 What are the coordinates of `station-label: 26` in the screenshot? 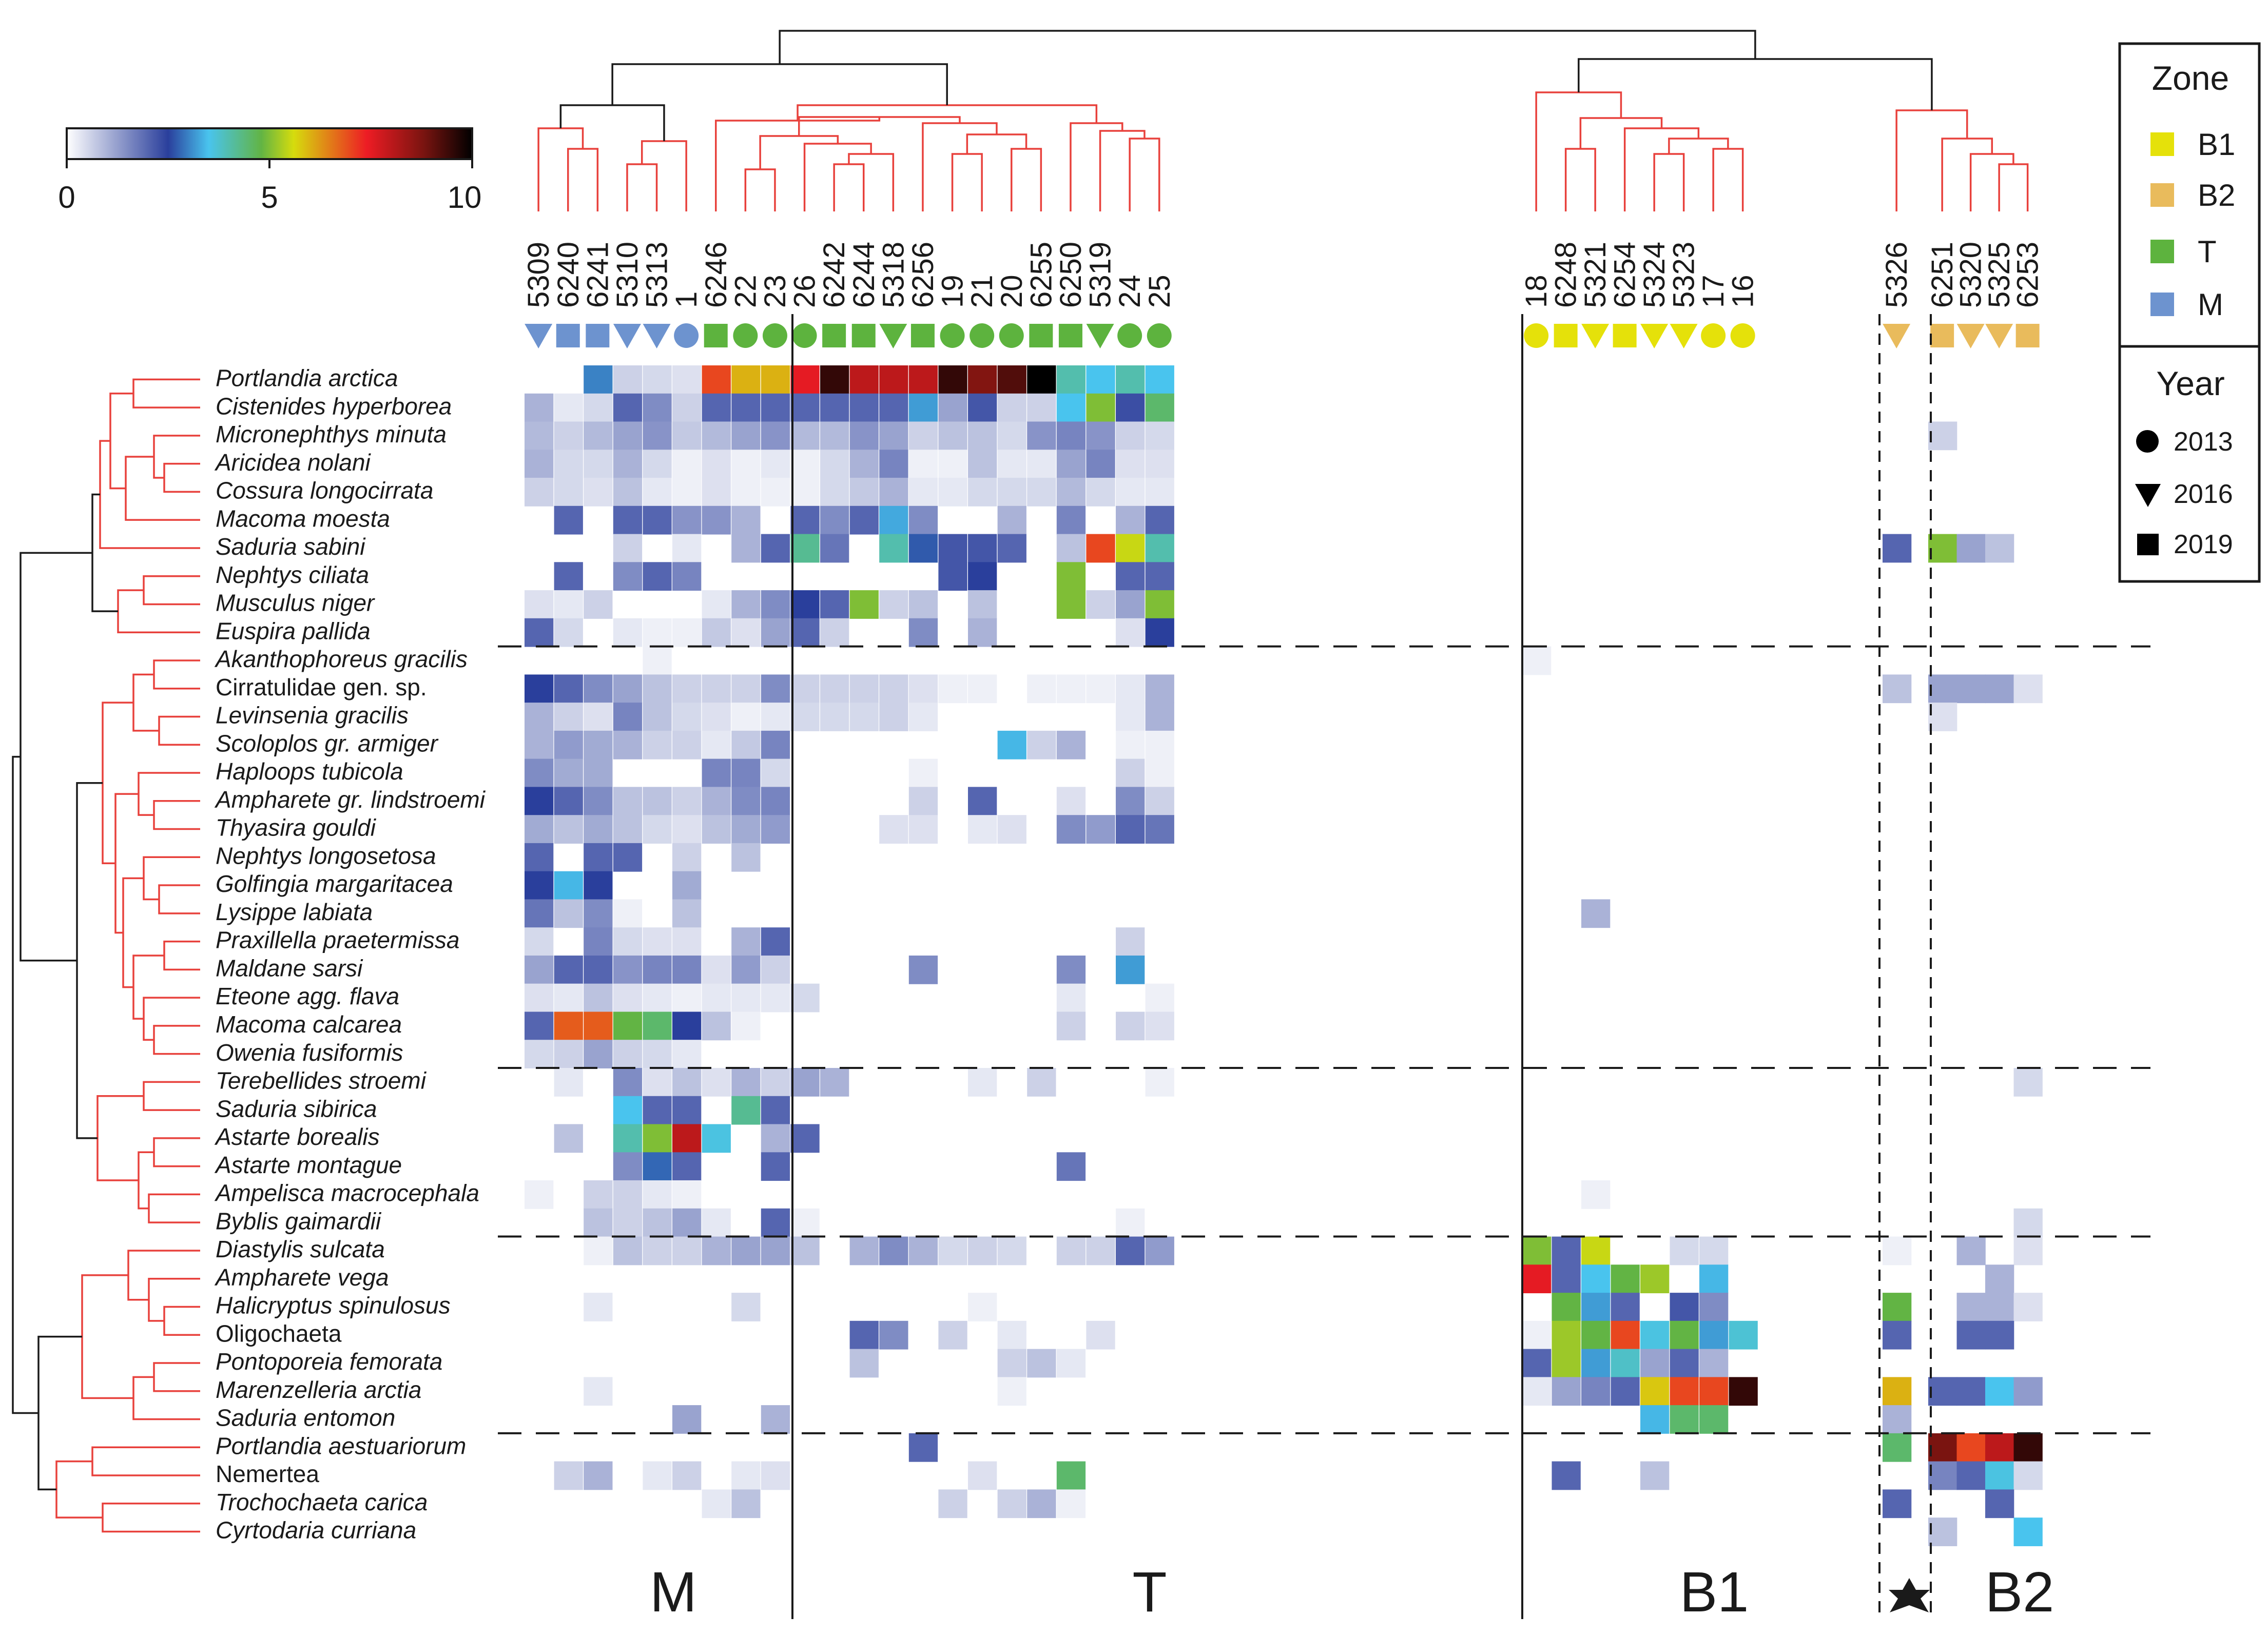 It's located at (805, 291).